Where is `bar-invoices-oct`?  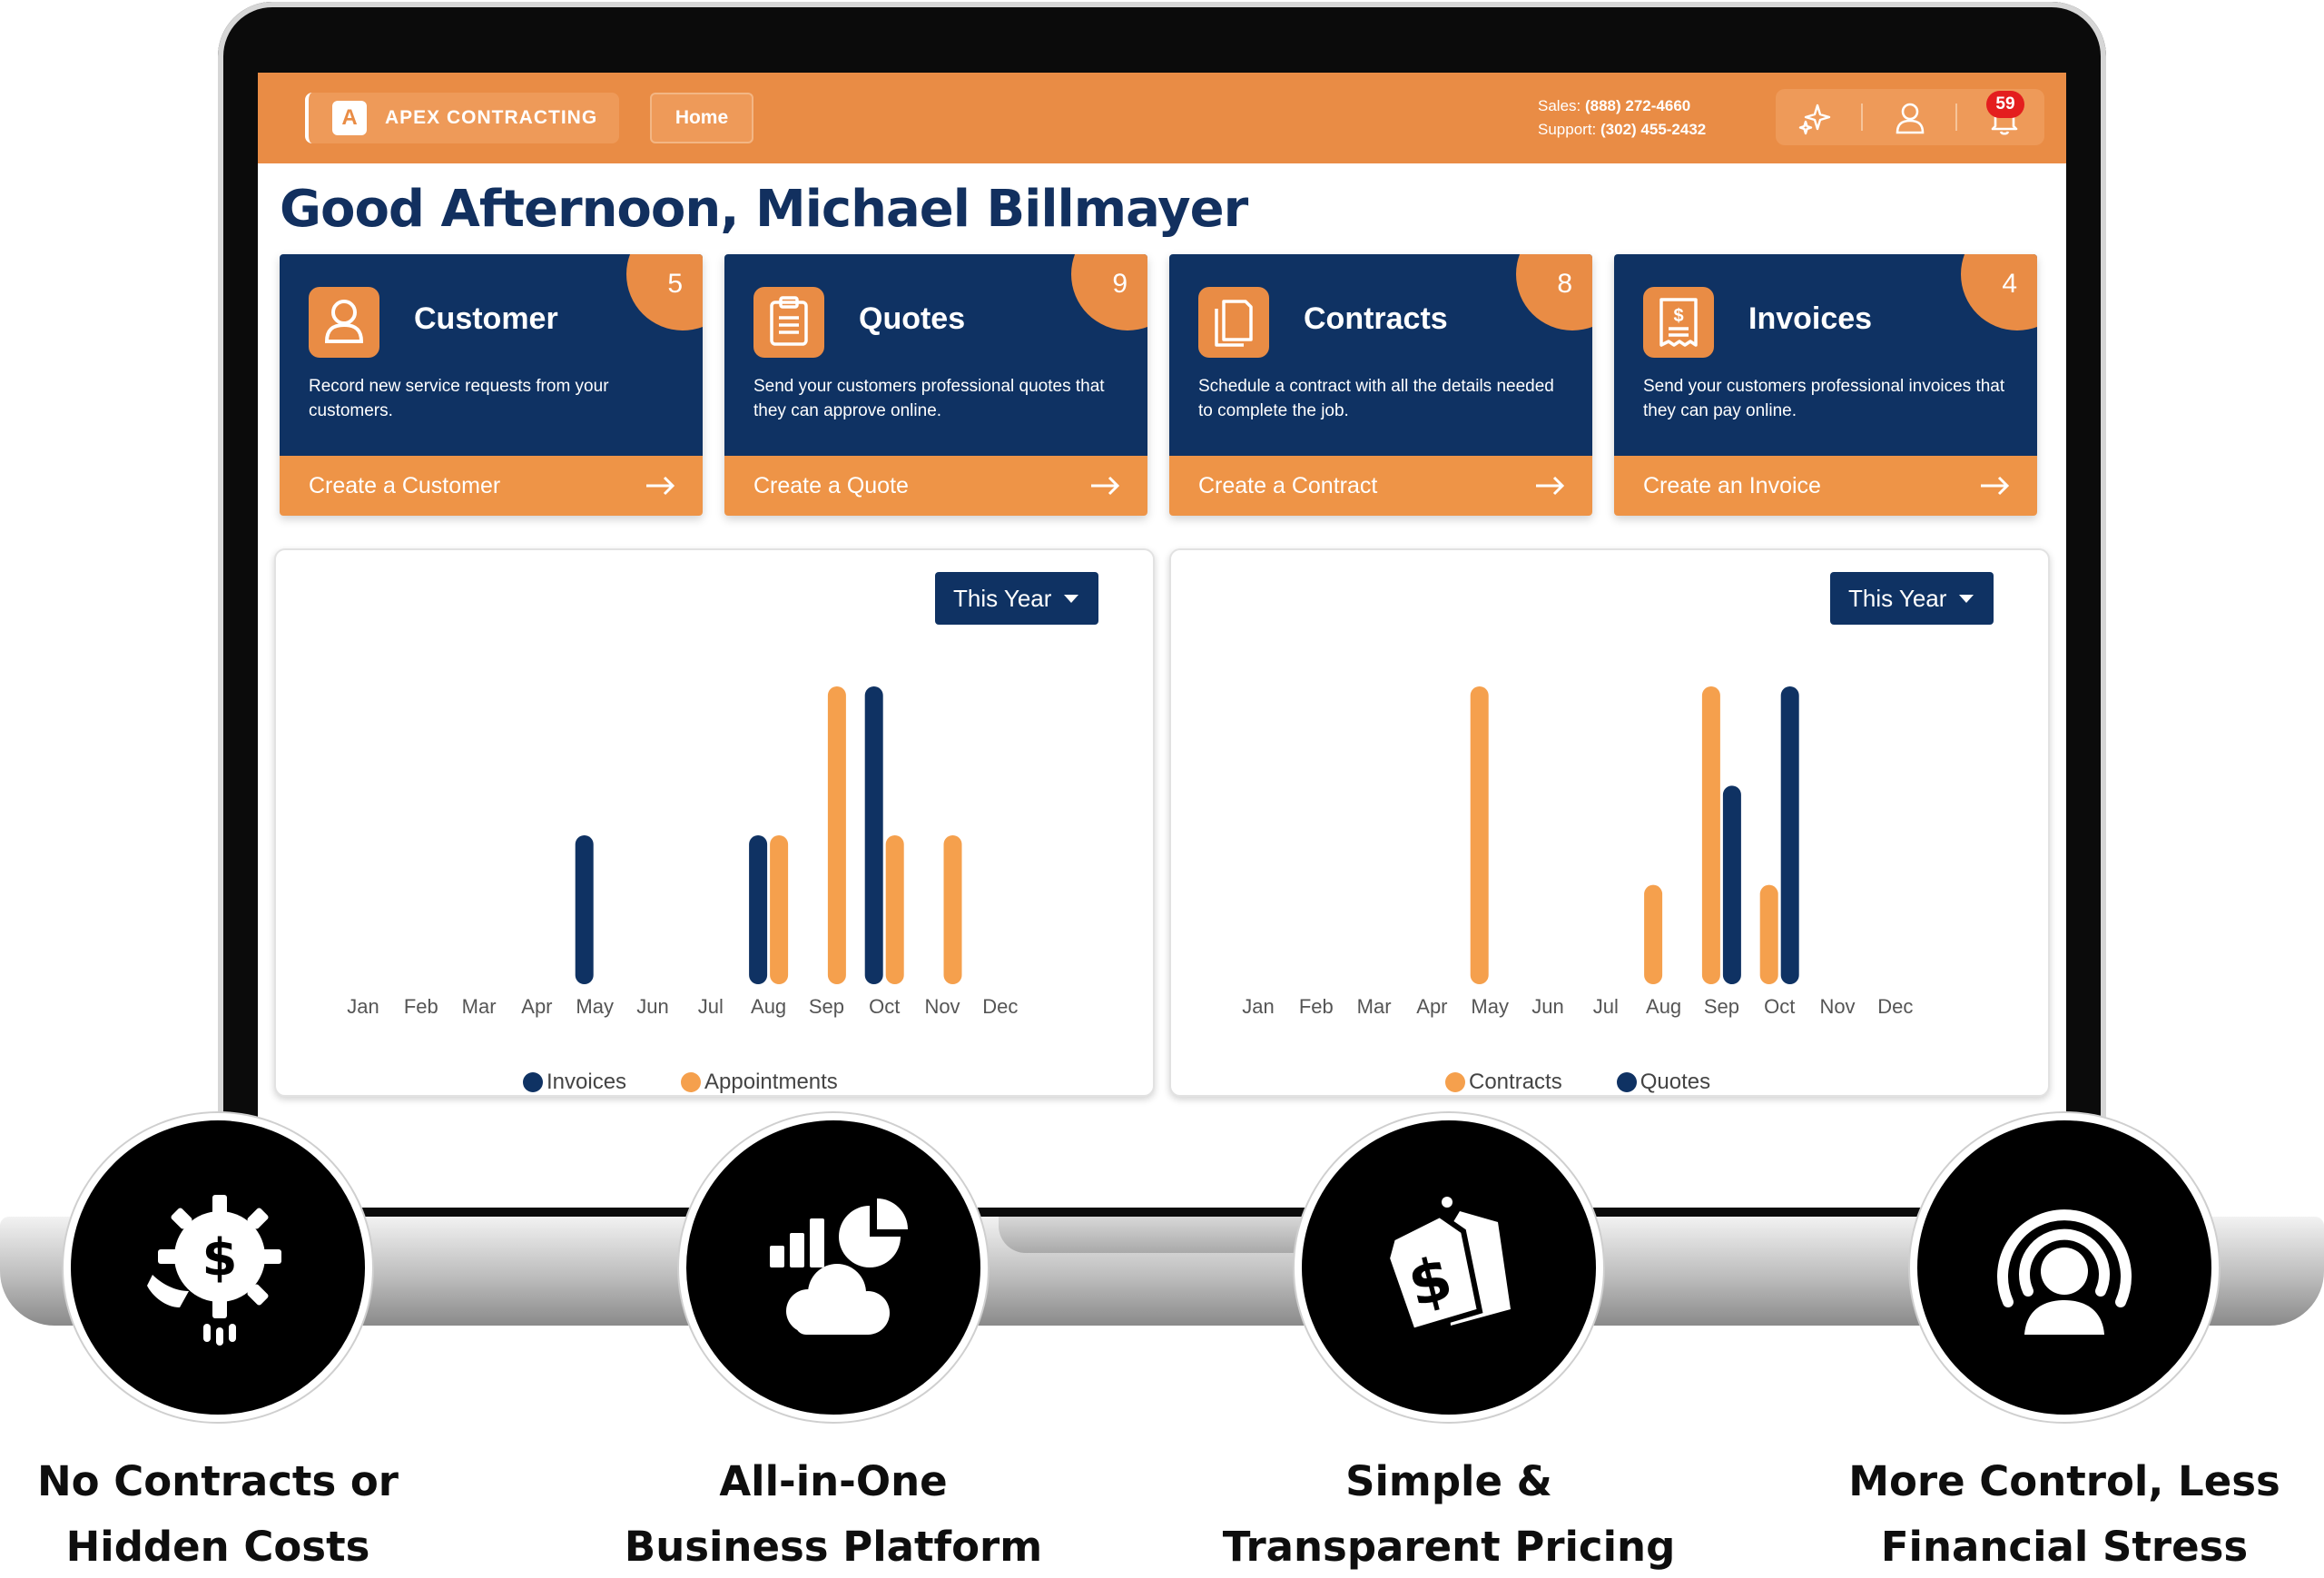
bar-invoices-oct is located at coordinates (873, 835).